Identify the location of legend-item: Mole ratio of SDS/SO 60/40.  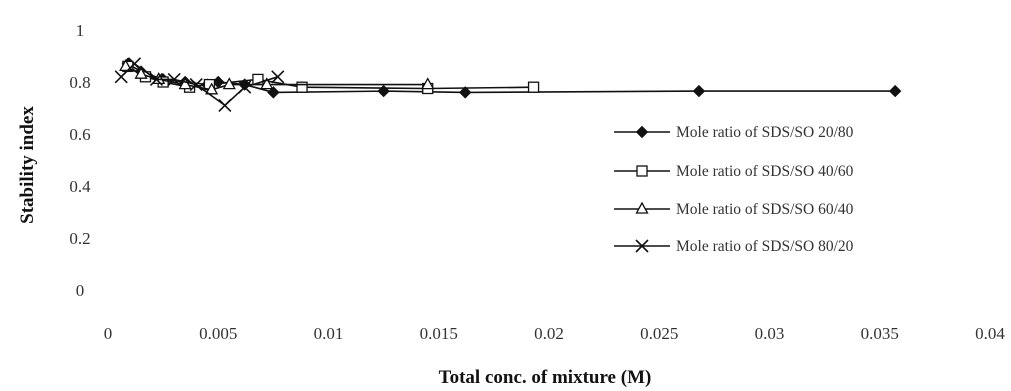
(734, 209).